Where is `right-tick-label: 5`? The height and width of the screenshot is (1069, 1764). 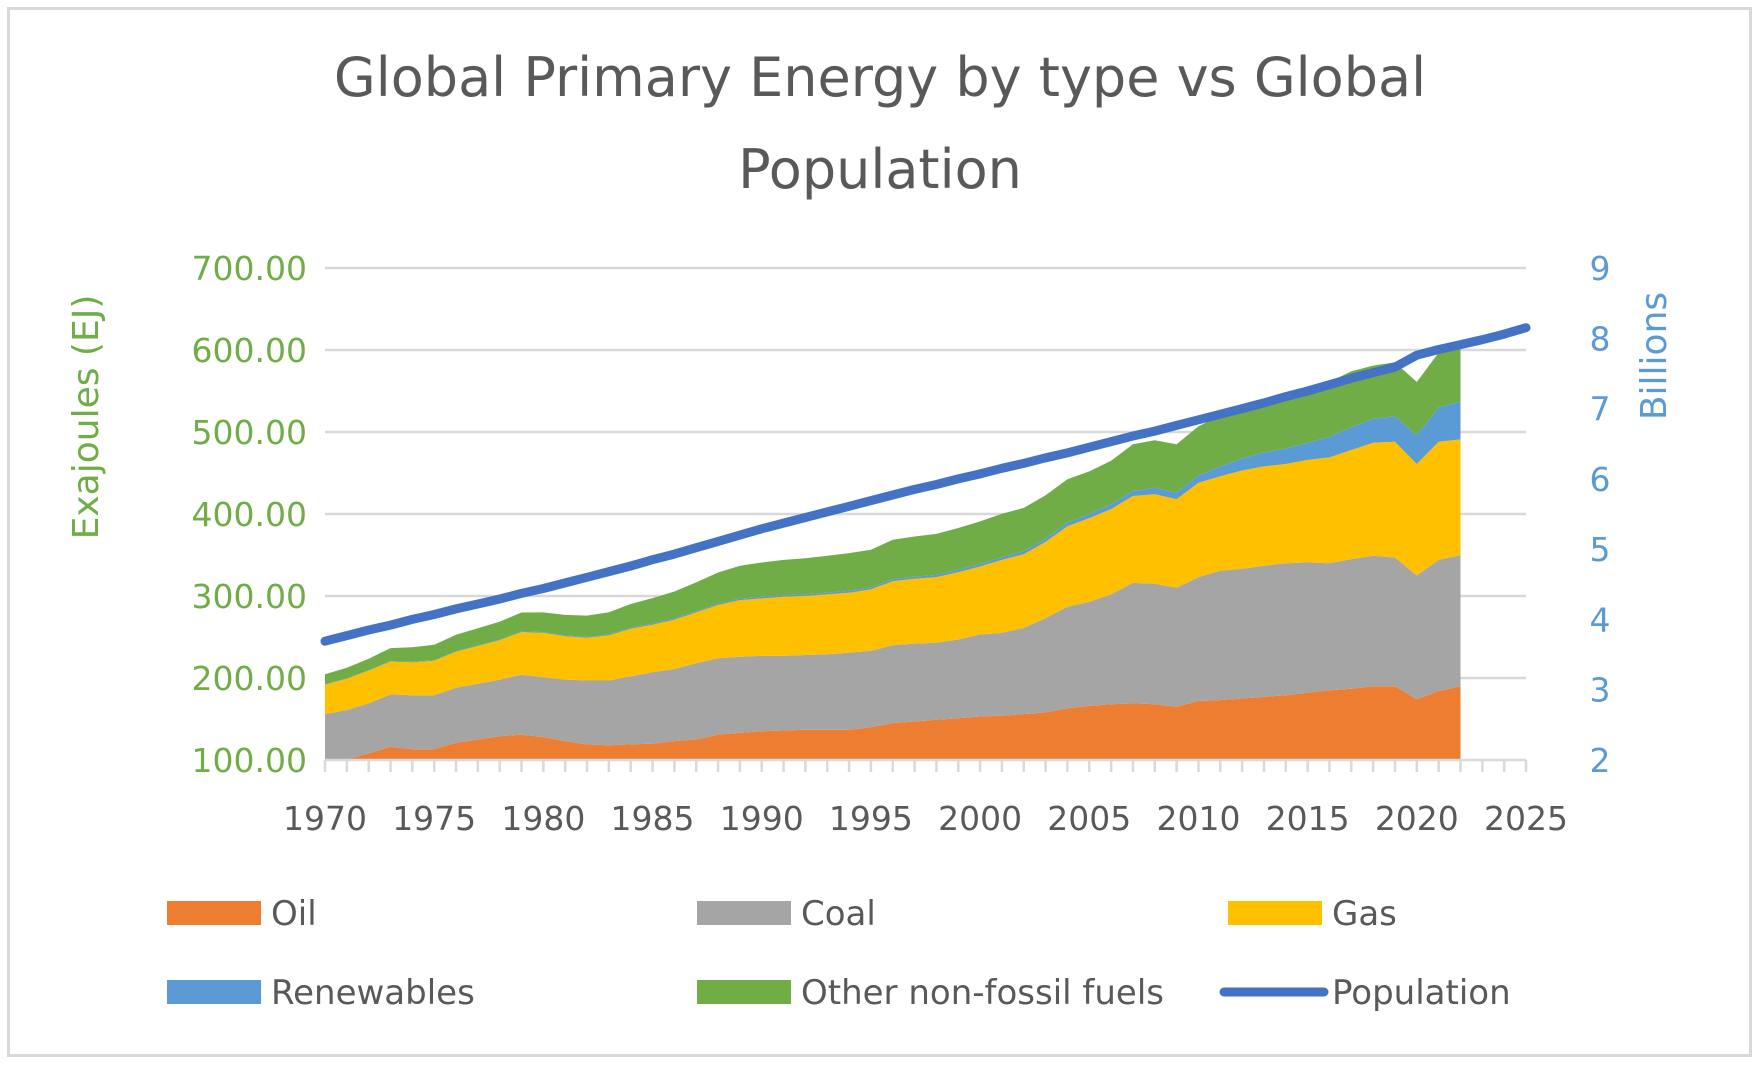 right-tick-label: 5 is located at coordinates (1600, 549).